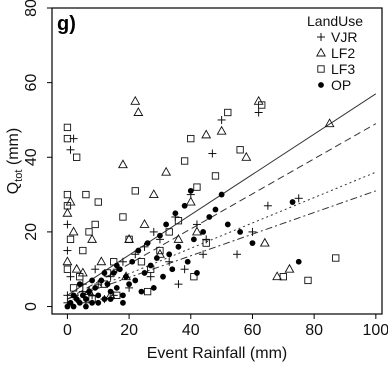 The width and height of the screenshot is (388, 365). What do you see at coordinates (13, 188) in the screenshot?
I see `y-axis-title-main: Q` at bounding box center [13, 188].